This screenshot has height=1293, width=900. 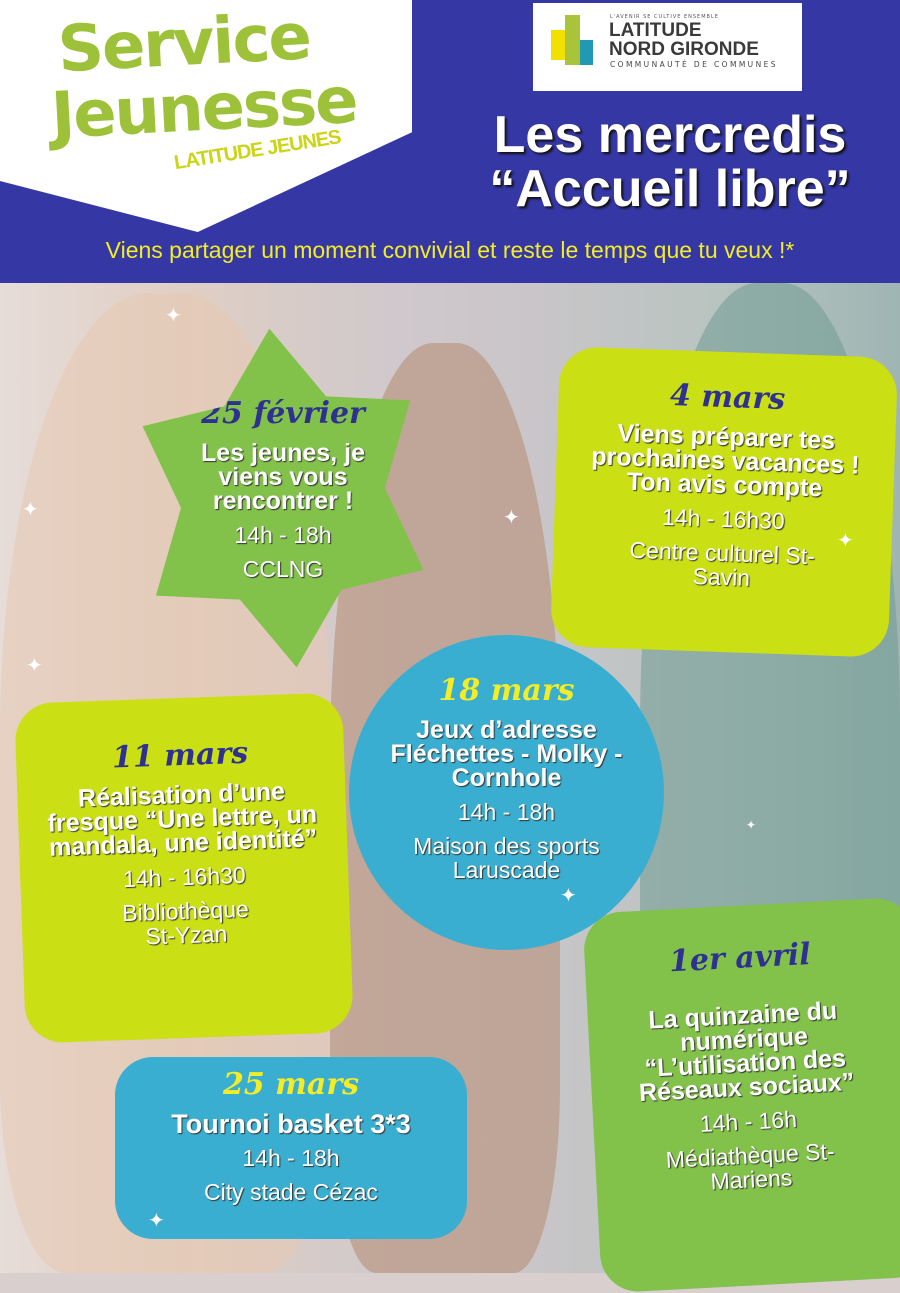 I want to click on event-time: 14h - 16h, so click(x=748, y=1121).